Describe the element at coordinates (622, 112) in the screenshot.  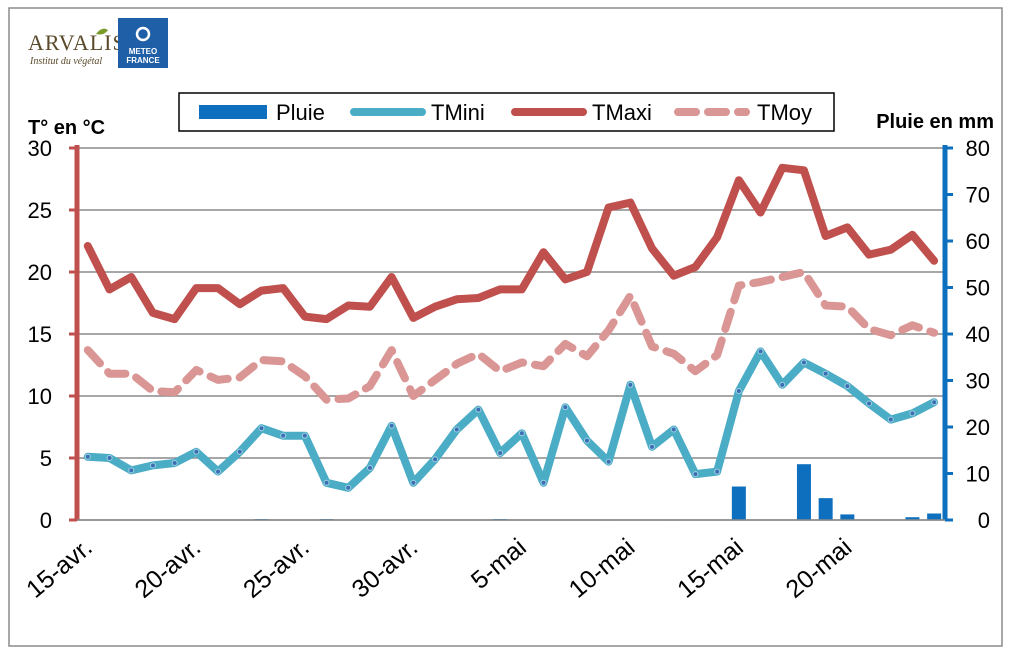
I see `legend-label-tmaxi: TMaxi` at that location.